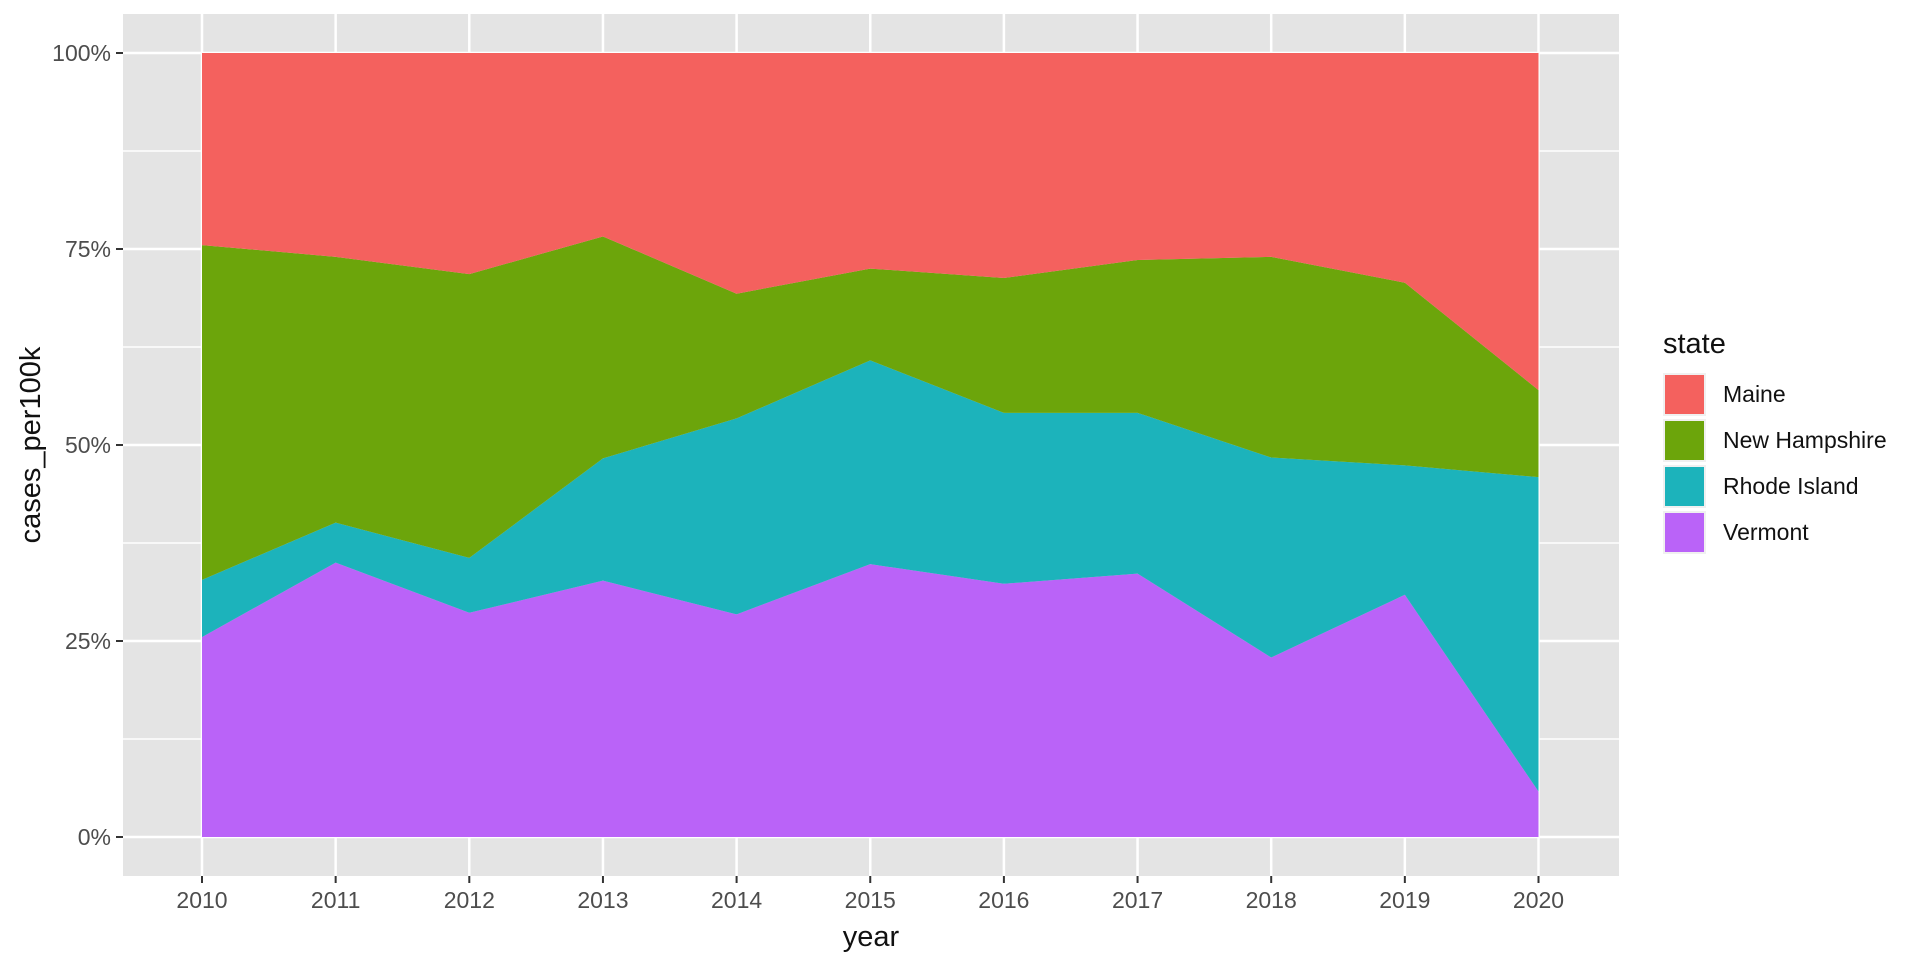 This screenshot has height=960, width=1920. Describe the element at coordinates (1004, 900) in the screenshot. I see `x-tick-label: 2016` at that location.